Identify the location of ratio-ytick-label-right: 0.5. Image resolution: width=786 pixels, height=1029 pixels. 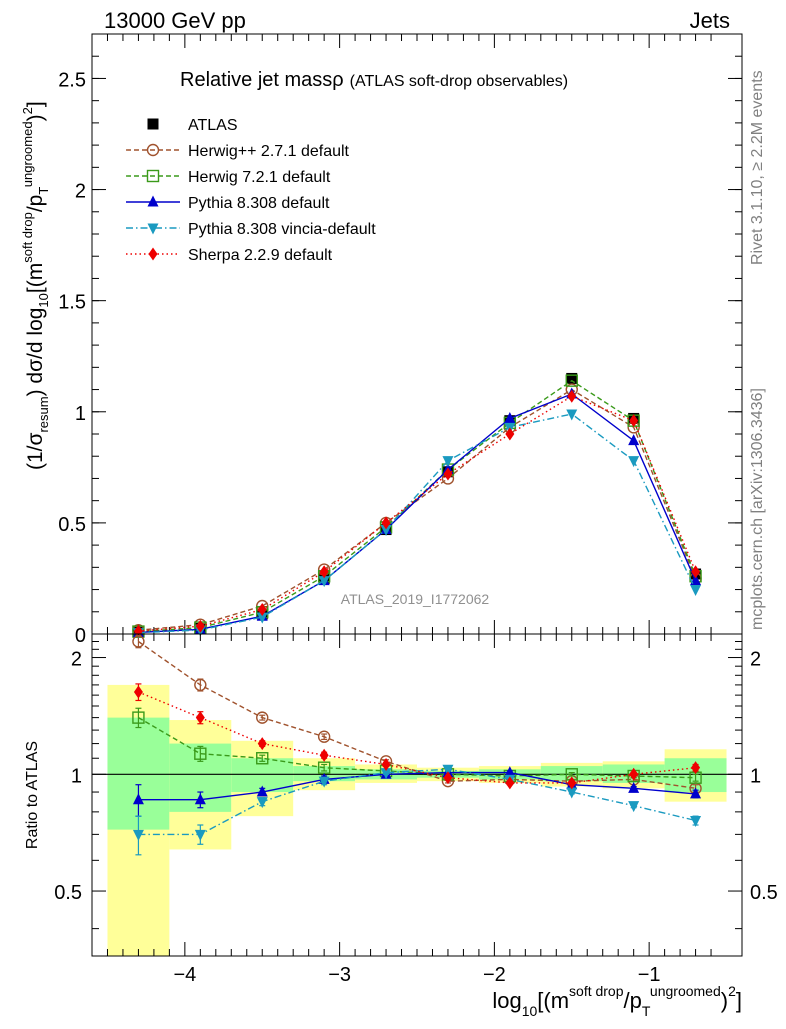
(764, 893).